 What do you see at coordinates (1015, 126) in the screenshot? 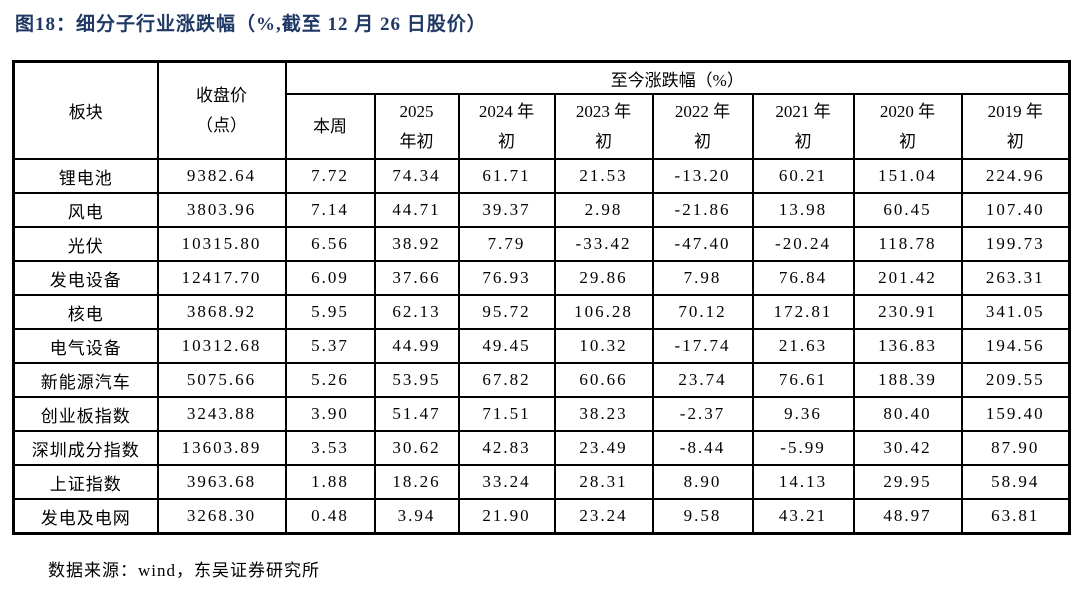
I see `col-header-2019: 2019 年 初` at bounding box center [1015, 126].